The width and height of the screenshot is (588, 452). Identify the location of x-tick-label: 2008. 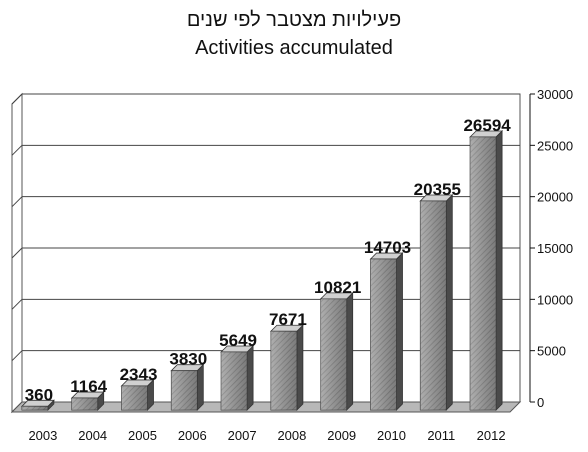
(291, 435).